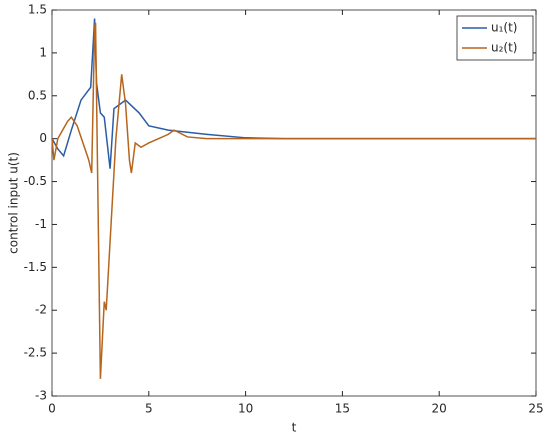 This screenshot has width=550, height=441. Describe the element at coordinates (504, 48) in the screenshot. I see `legend-label: u₂(t)` at that location.